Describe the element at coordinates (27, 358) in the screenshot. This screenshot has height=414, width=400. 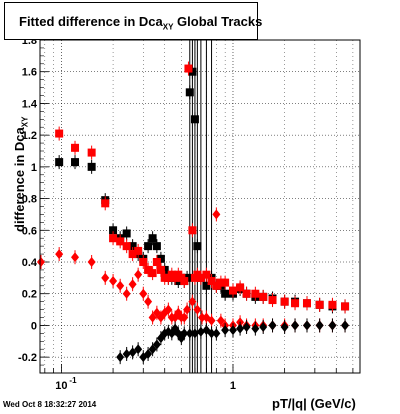
I see `y-tick-label: -0.2` at that location.